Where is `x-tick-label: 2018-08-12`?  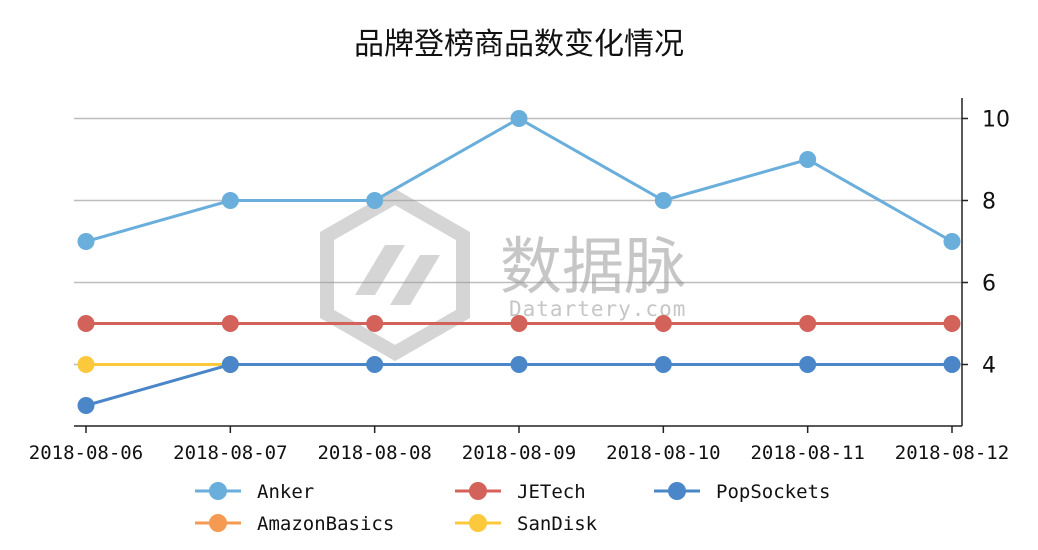 x-tick-label: 2018-08-12 is located at coordinates (952, 453).